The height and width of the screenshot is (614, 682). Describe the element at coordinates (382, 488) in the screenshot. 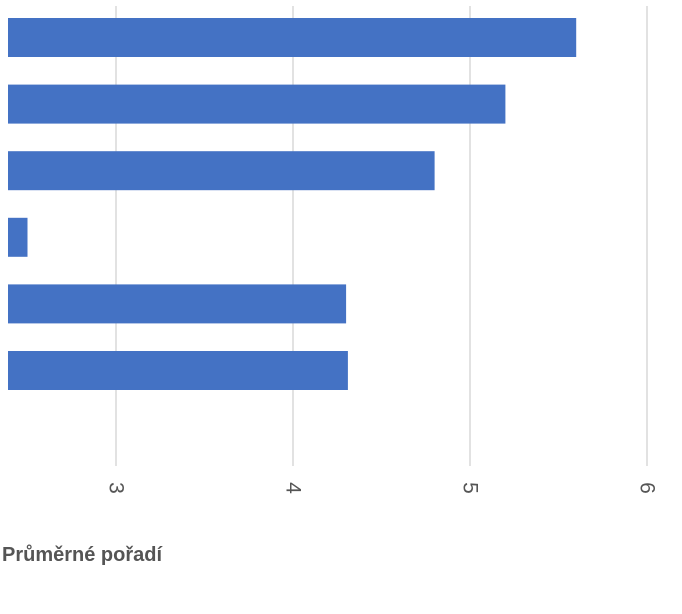

I see `x-tick-labels: 3 4 5 6` at that location.